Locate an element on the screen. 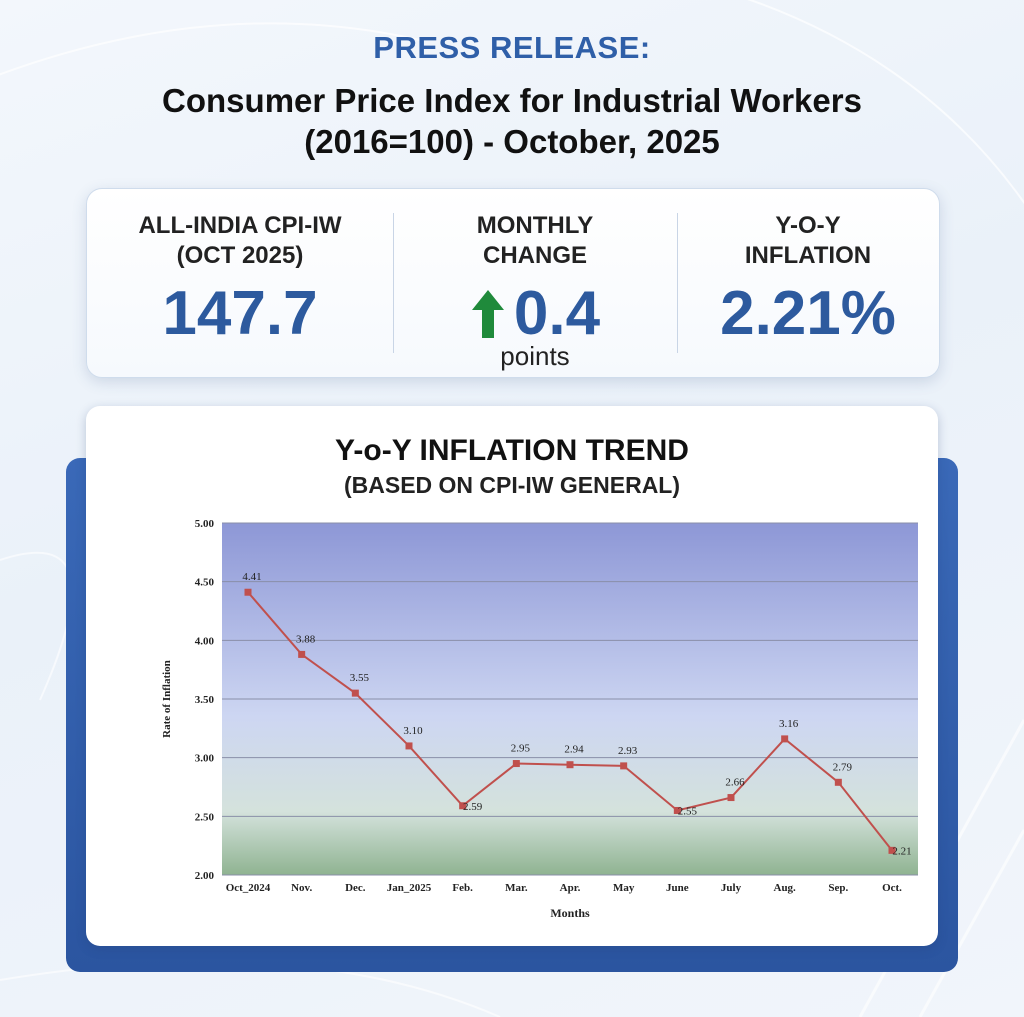 This screenshot has height=1017, width=1024. x-tick-label: June is located at coordinates (677, 888).